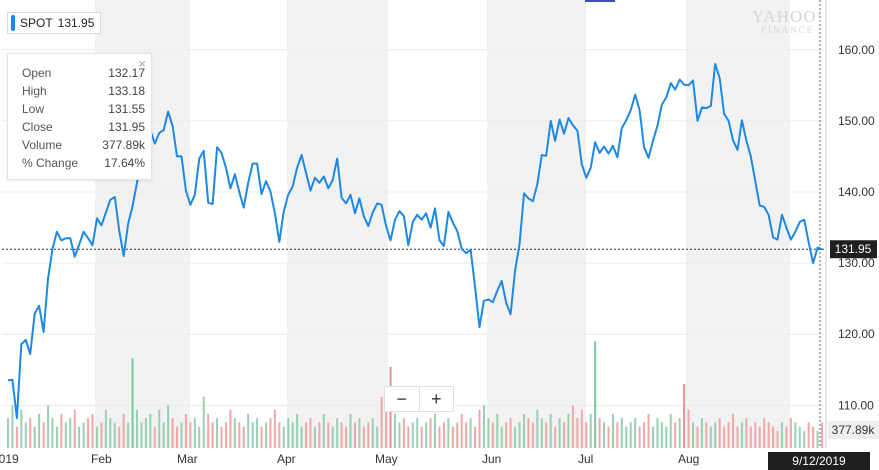 The width and height of the screenshot is (879, 470). Describe the element at coordinates (286, 459) in the screenshot. I see `x-tick-label: Apr` at that location.